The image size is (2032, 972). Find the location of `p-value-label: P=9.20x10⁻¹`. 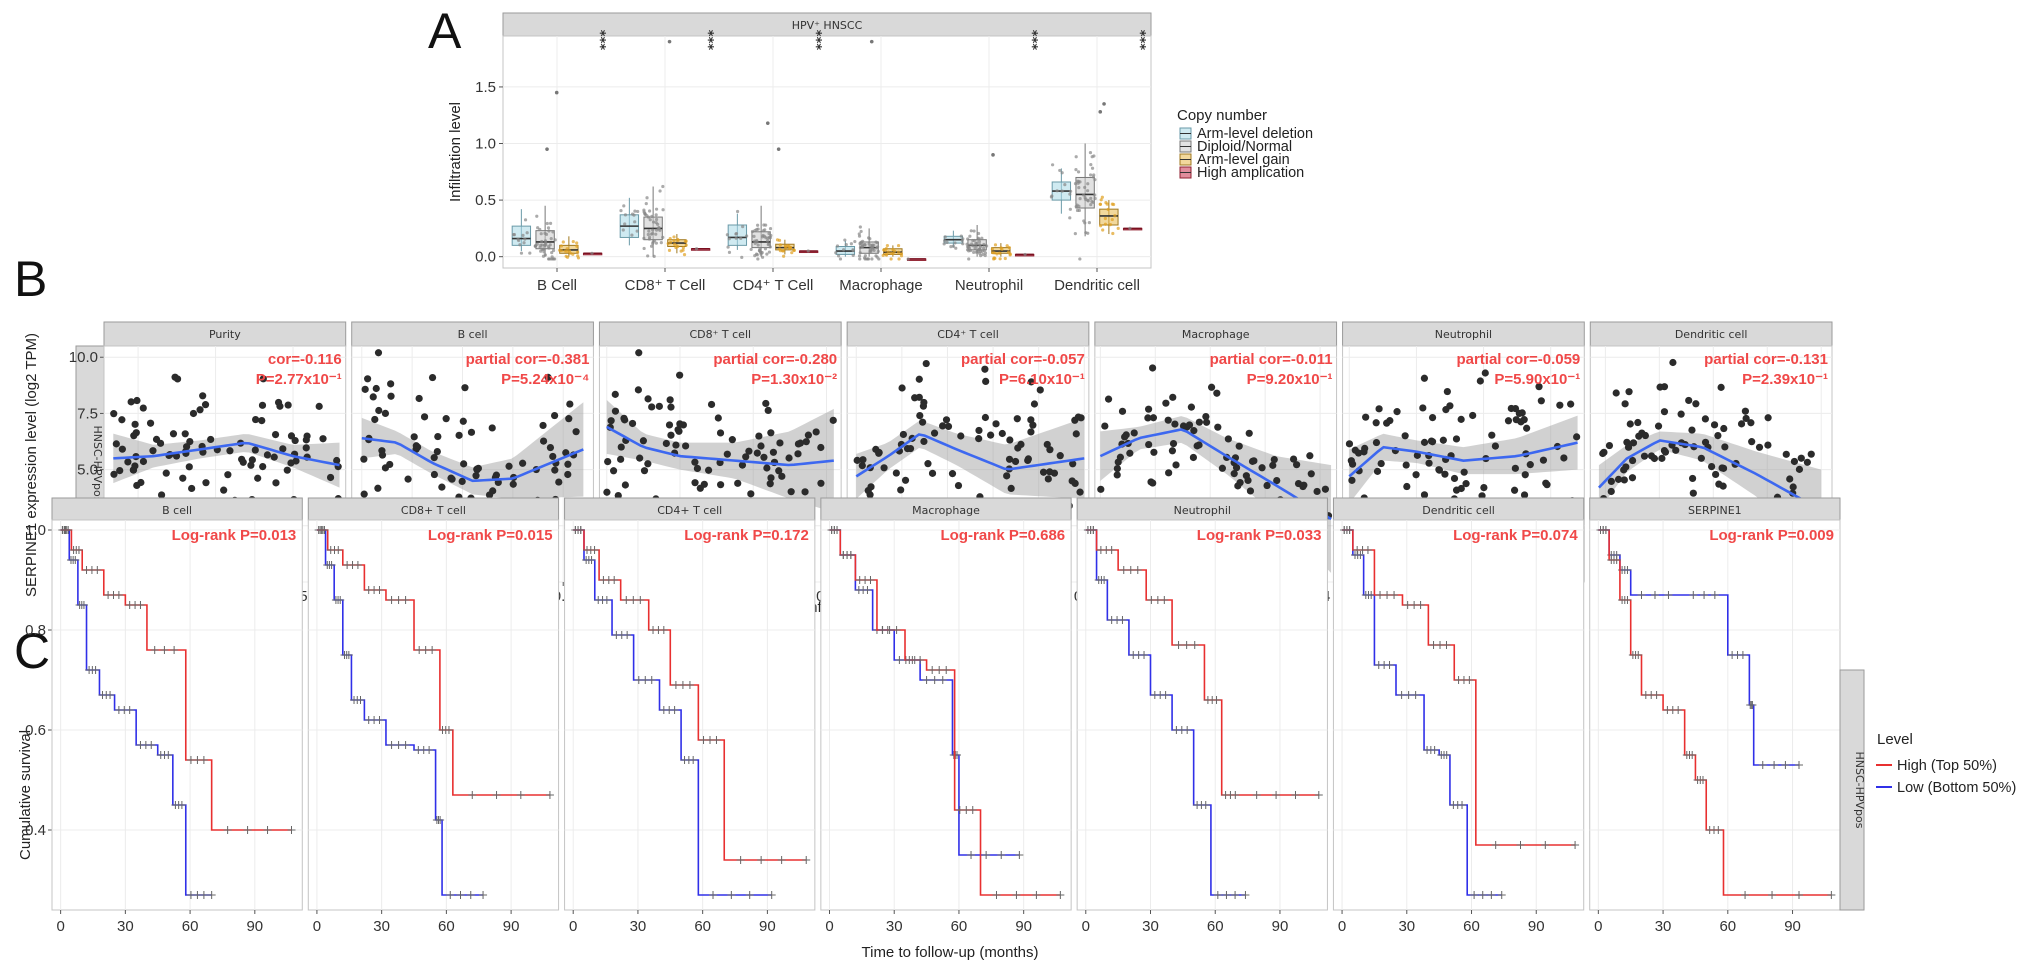

p-value-label: P=9.20x10⁻¹ is located at coordinates (1290, 379).